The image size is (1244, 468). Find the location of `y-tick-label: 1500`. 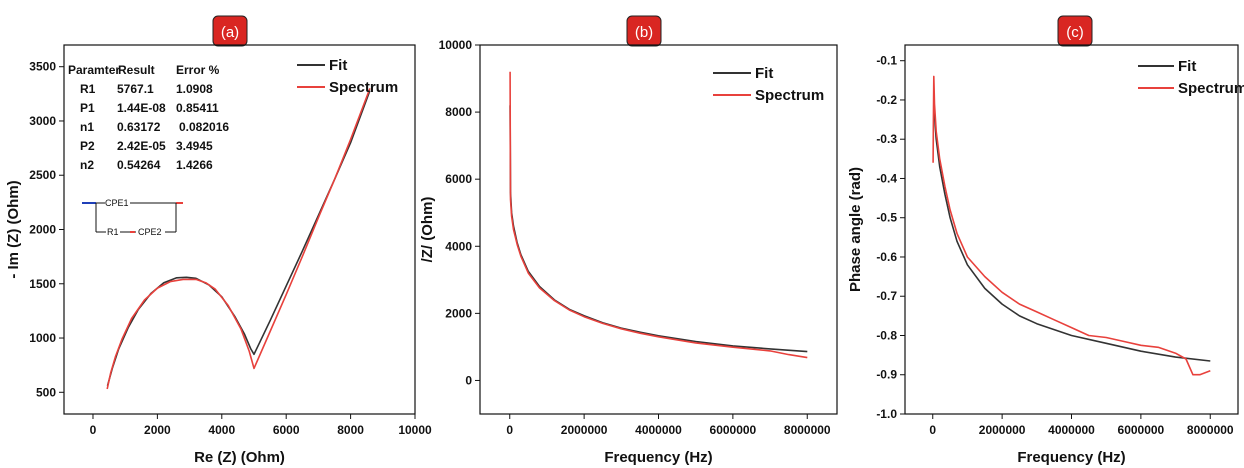

y-tick-label: 1500 is located at coordinates (42, 284).